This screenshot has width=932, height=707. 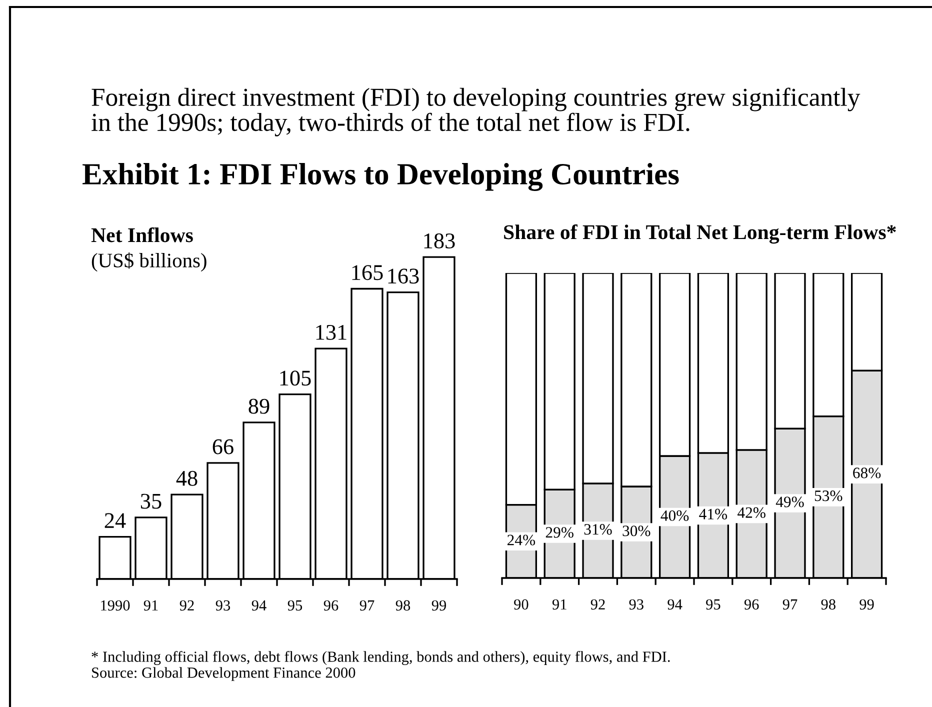 What do you see at coordinates (439, 240) in the screenshot?
I see `data-label: 183` at bounding box center [439, 240].